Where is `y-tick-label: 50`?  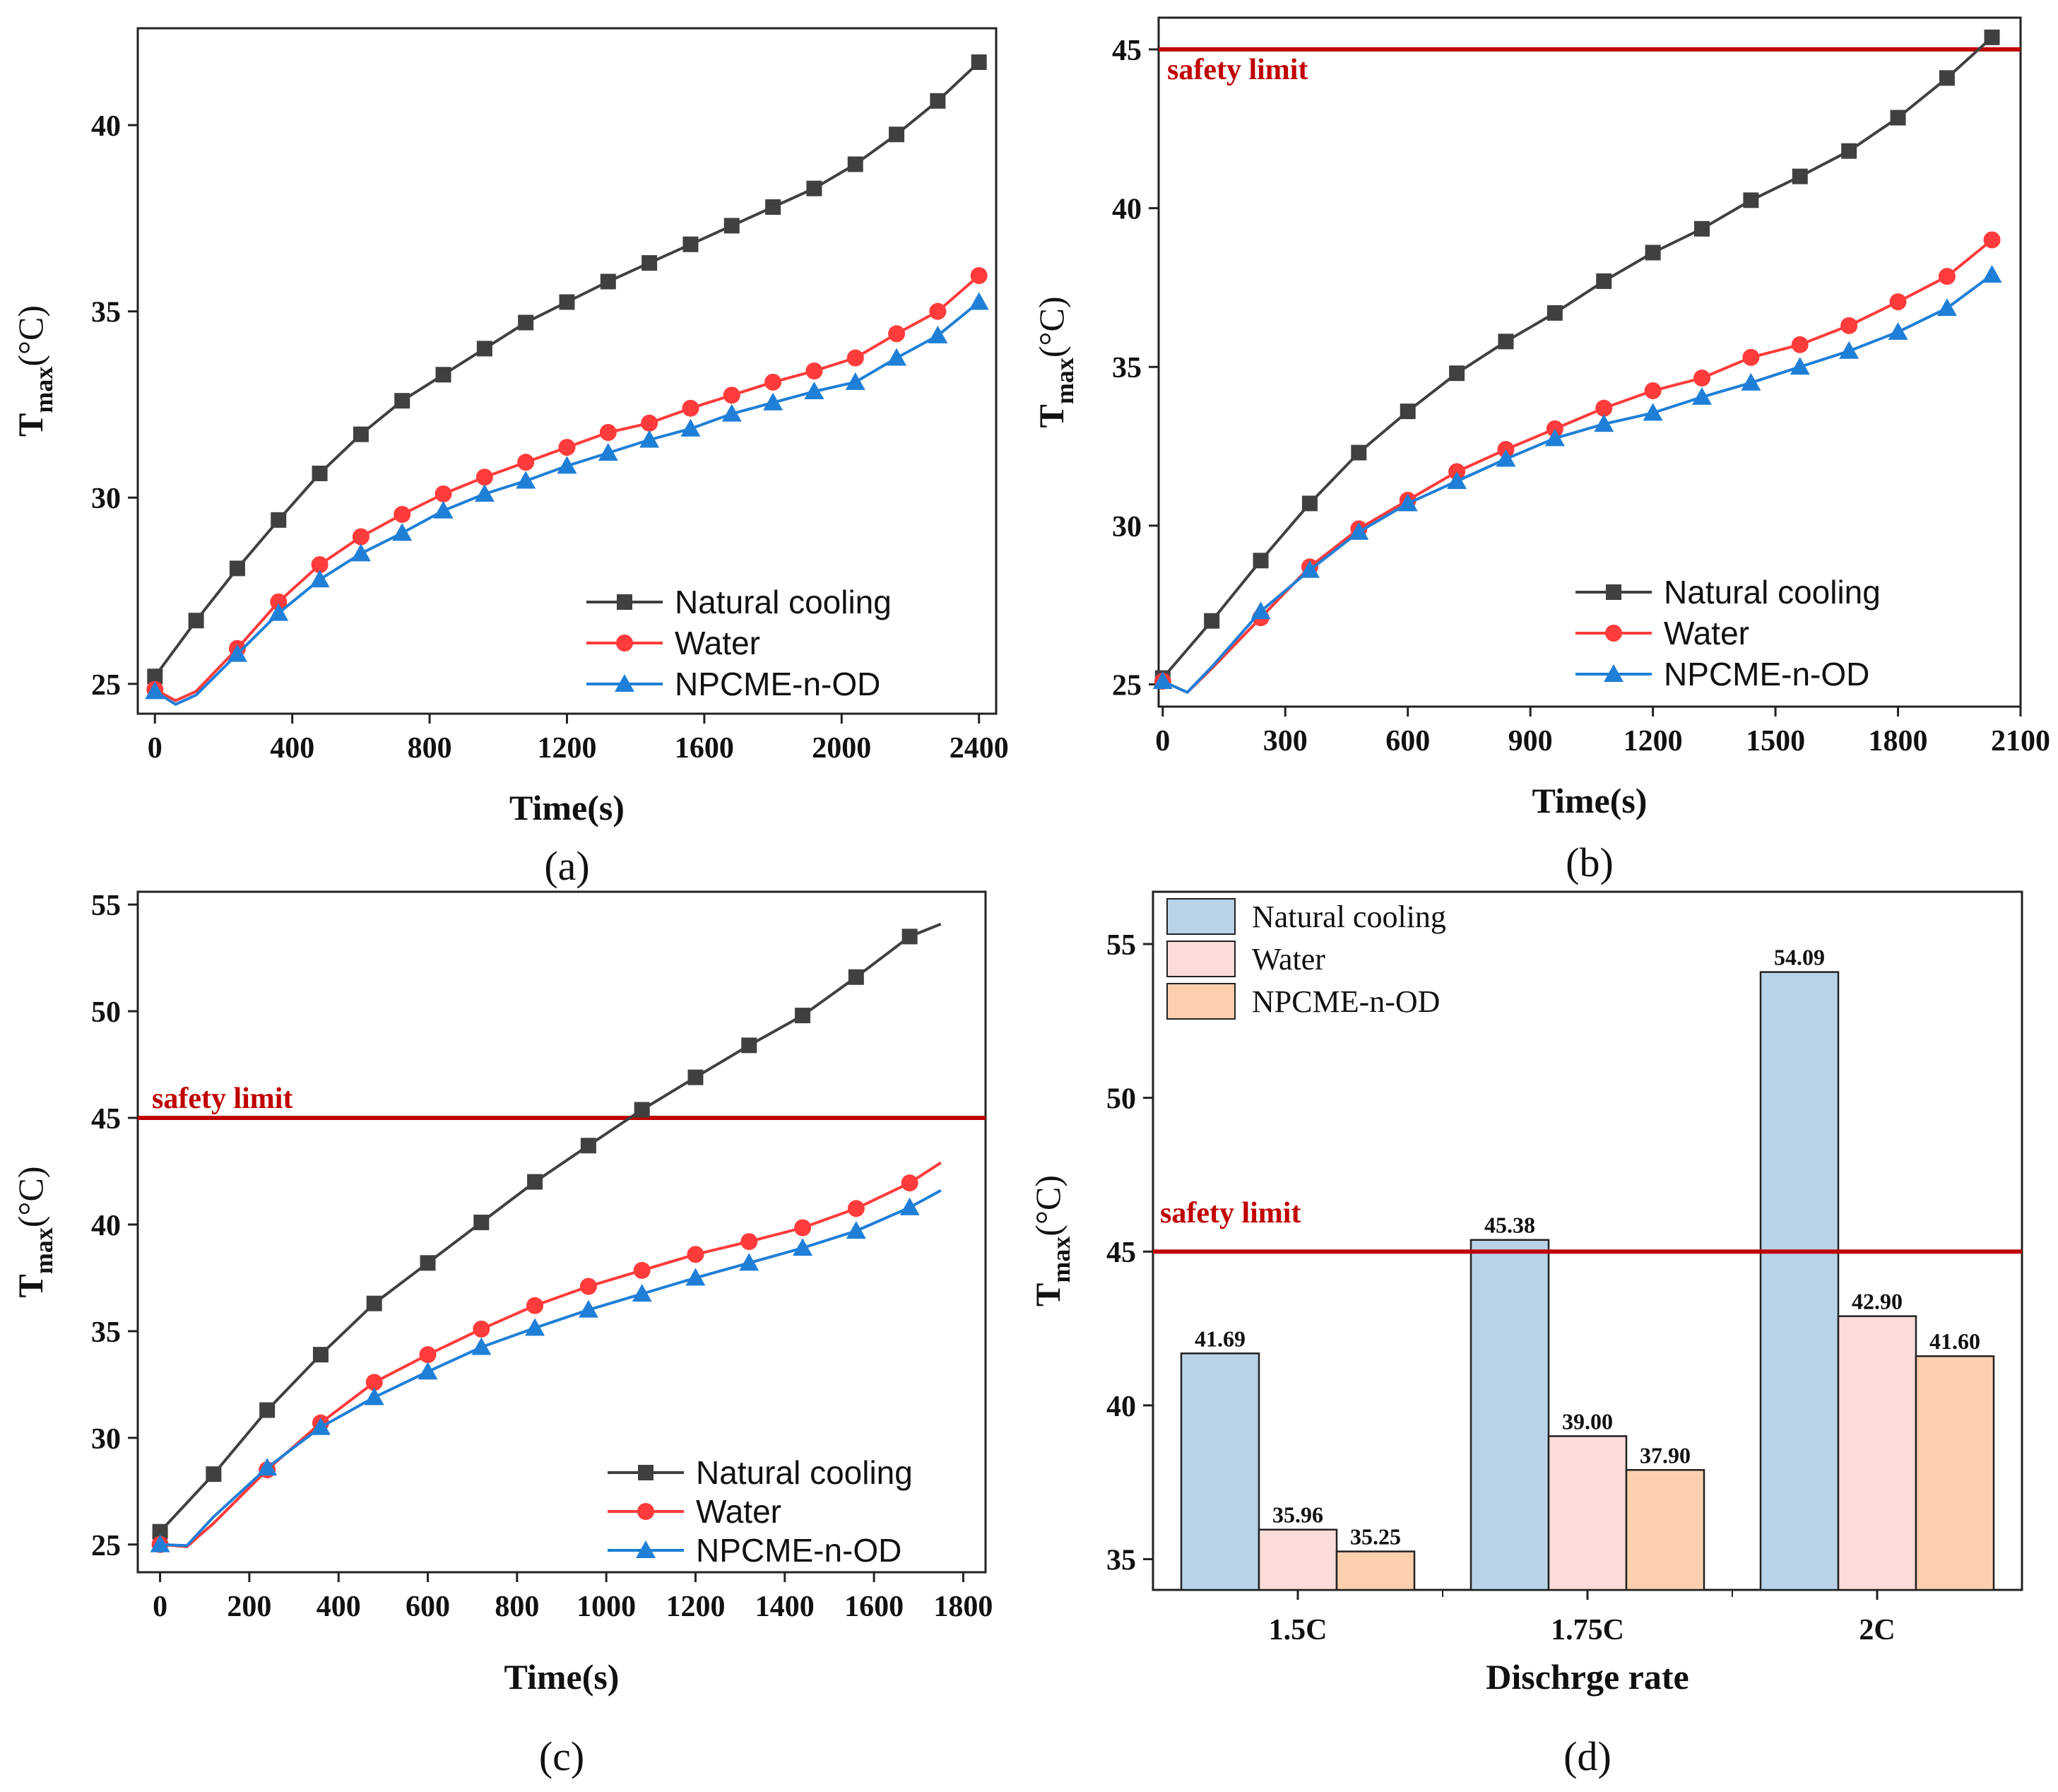
y-tick-label: 50 is located at coordinates (1121, 1099).